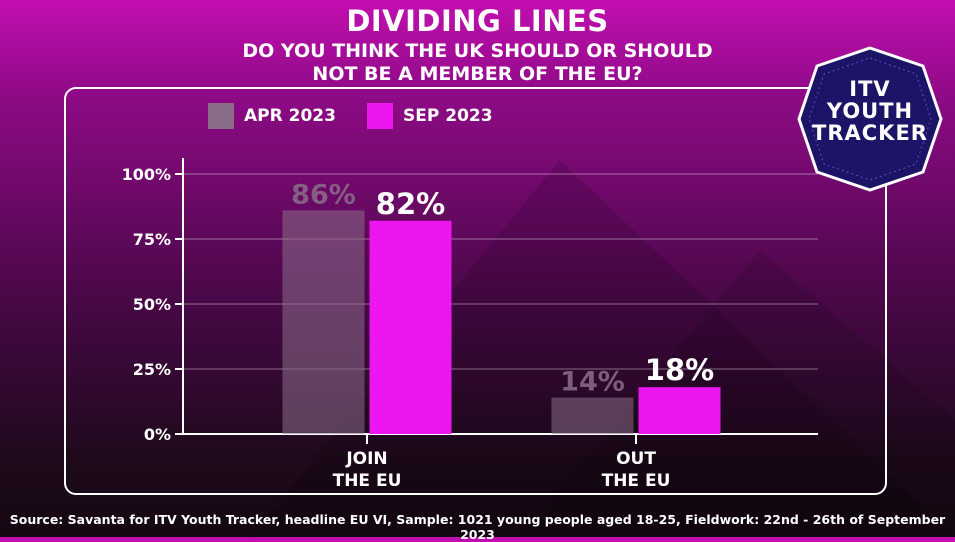 Image resolution: width=955 pixels, height=542 pixels. What do you see at coordinates (636, 459) in the screenshot?
I see `x-category-label: OUT` at bounding box center [636, 459].